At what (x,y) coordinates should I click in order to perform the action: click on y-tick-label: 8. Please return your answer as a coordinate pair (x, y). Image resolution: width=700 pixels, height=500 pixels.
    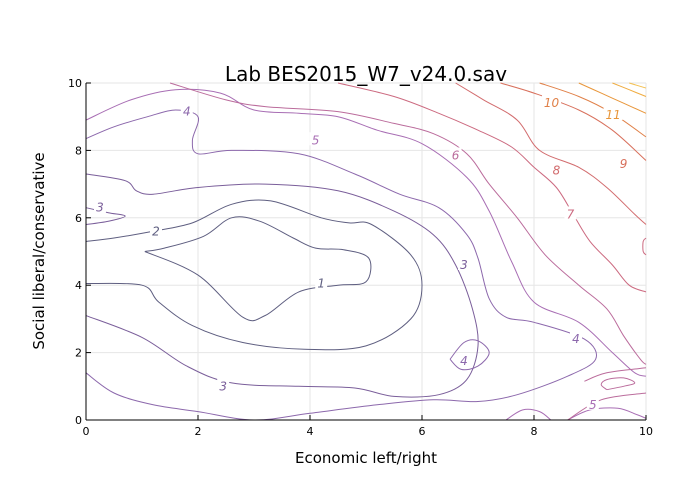
    Looking at the image, I should click on (78, 150).